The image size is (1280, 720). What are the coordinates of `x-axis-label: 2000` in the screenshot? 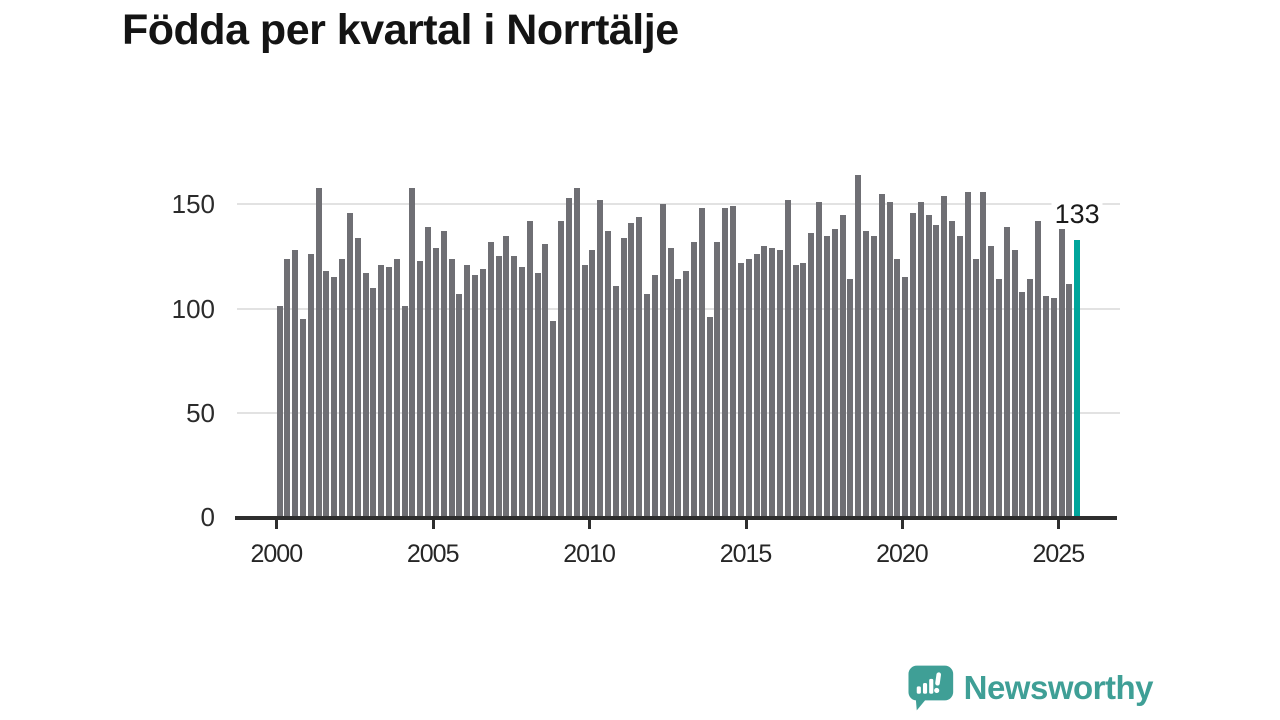 It's located at (276, 554).